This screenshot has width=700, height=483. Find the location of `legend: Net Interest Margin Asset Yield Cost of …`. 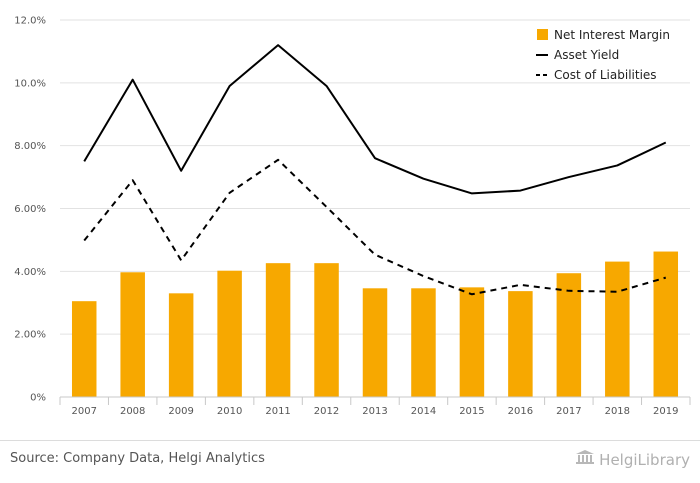

legend: Net Interest Margin Asset Yield Cost of … is located at coordinates (603, 55).